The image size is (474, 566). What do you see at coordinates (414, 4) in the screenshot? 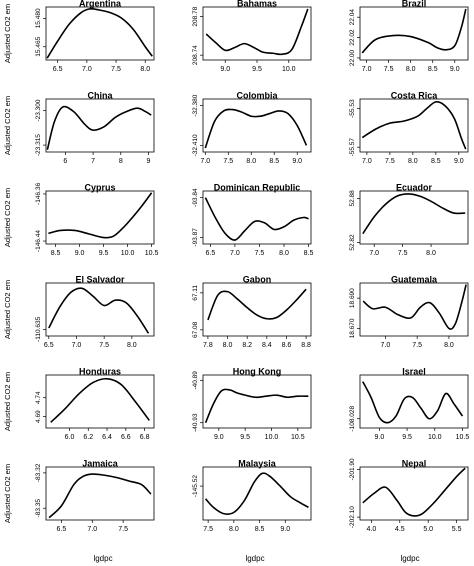
I see `panel-title: Brazil` at bounding box center [414, 4].